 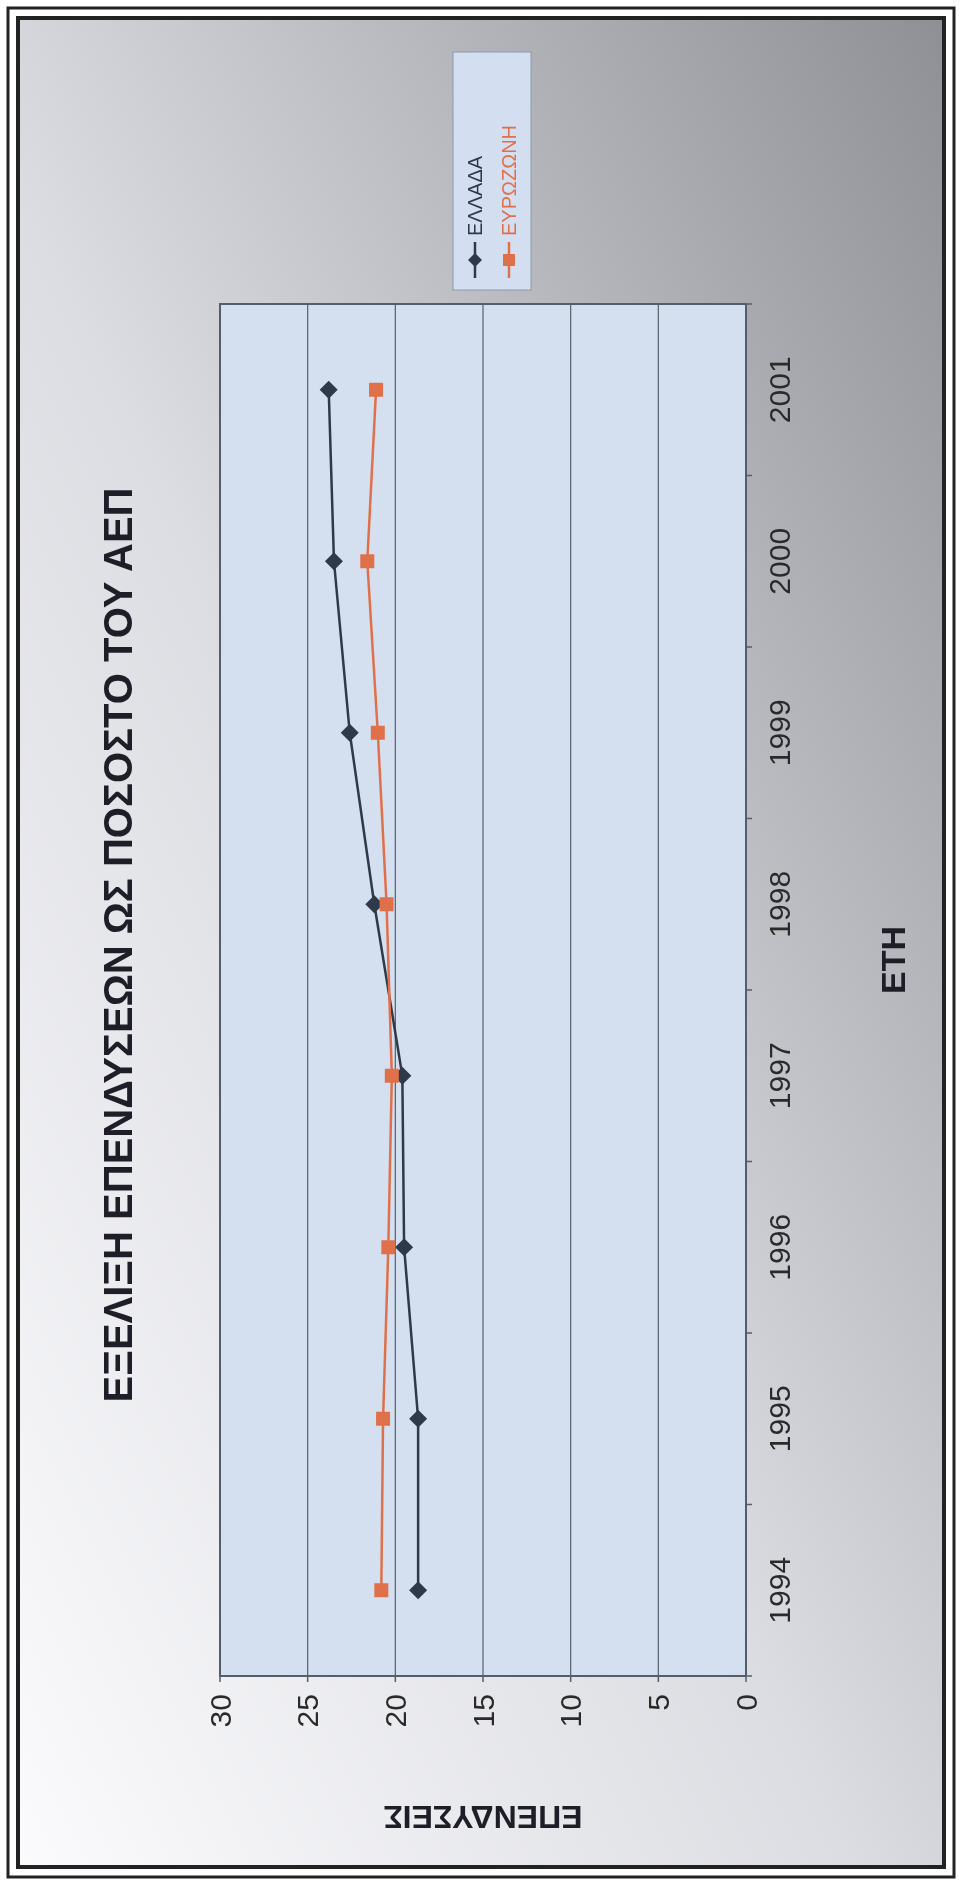 What do you see at coordinates (658, 1702) in the screenshot?
I see `x-tick-label: 5` at bounding box center [658, 1702].